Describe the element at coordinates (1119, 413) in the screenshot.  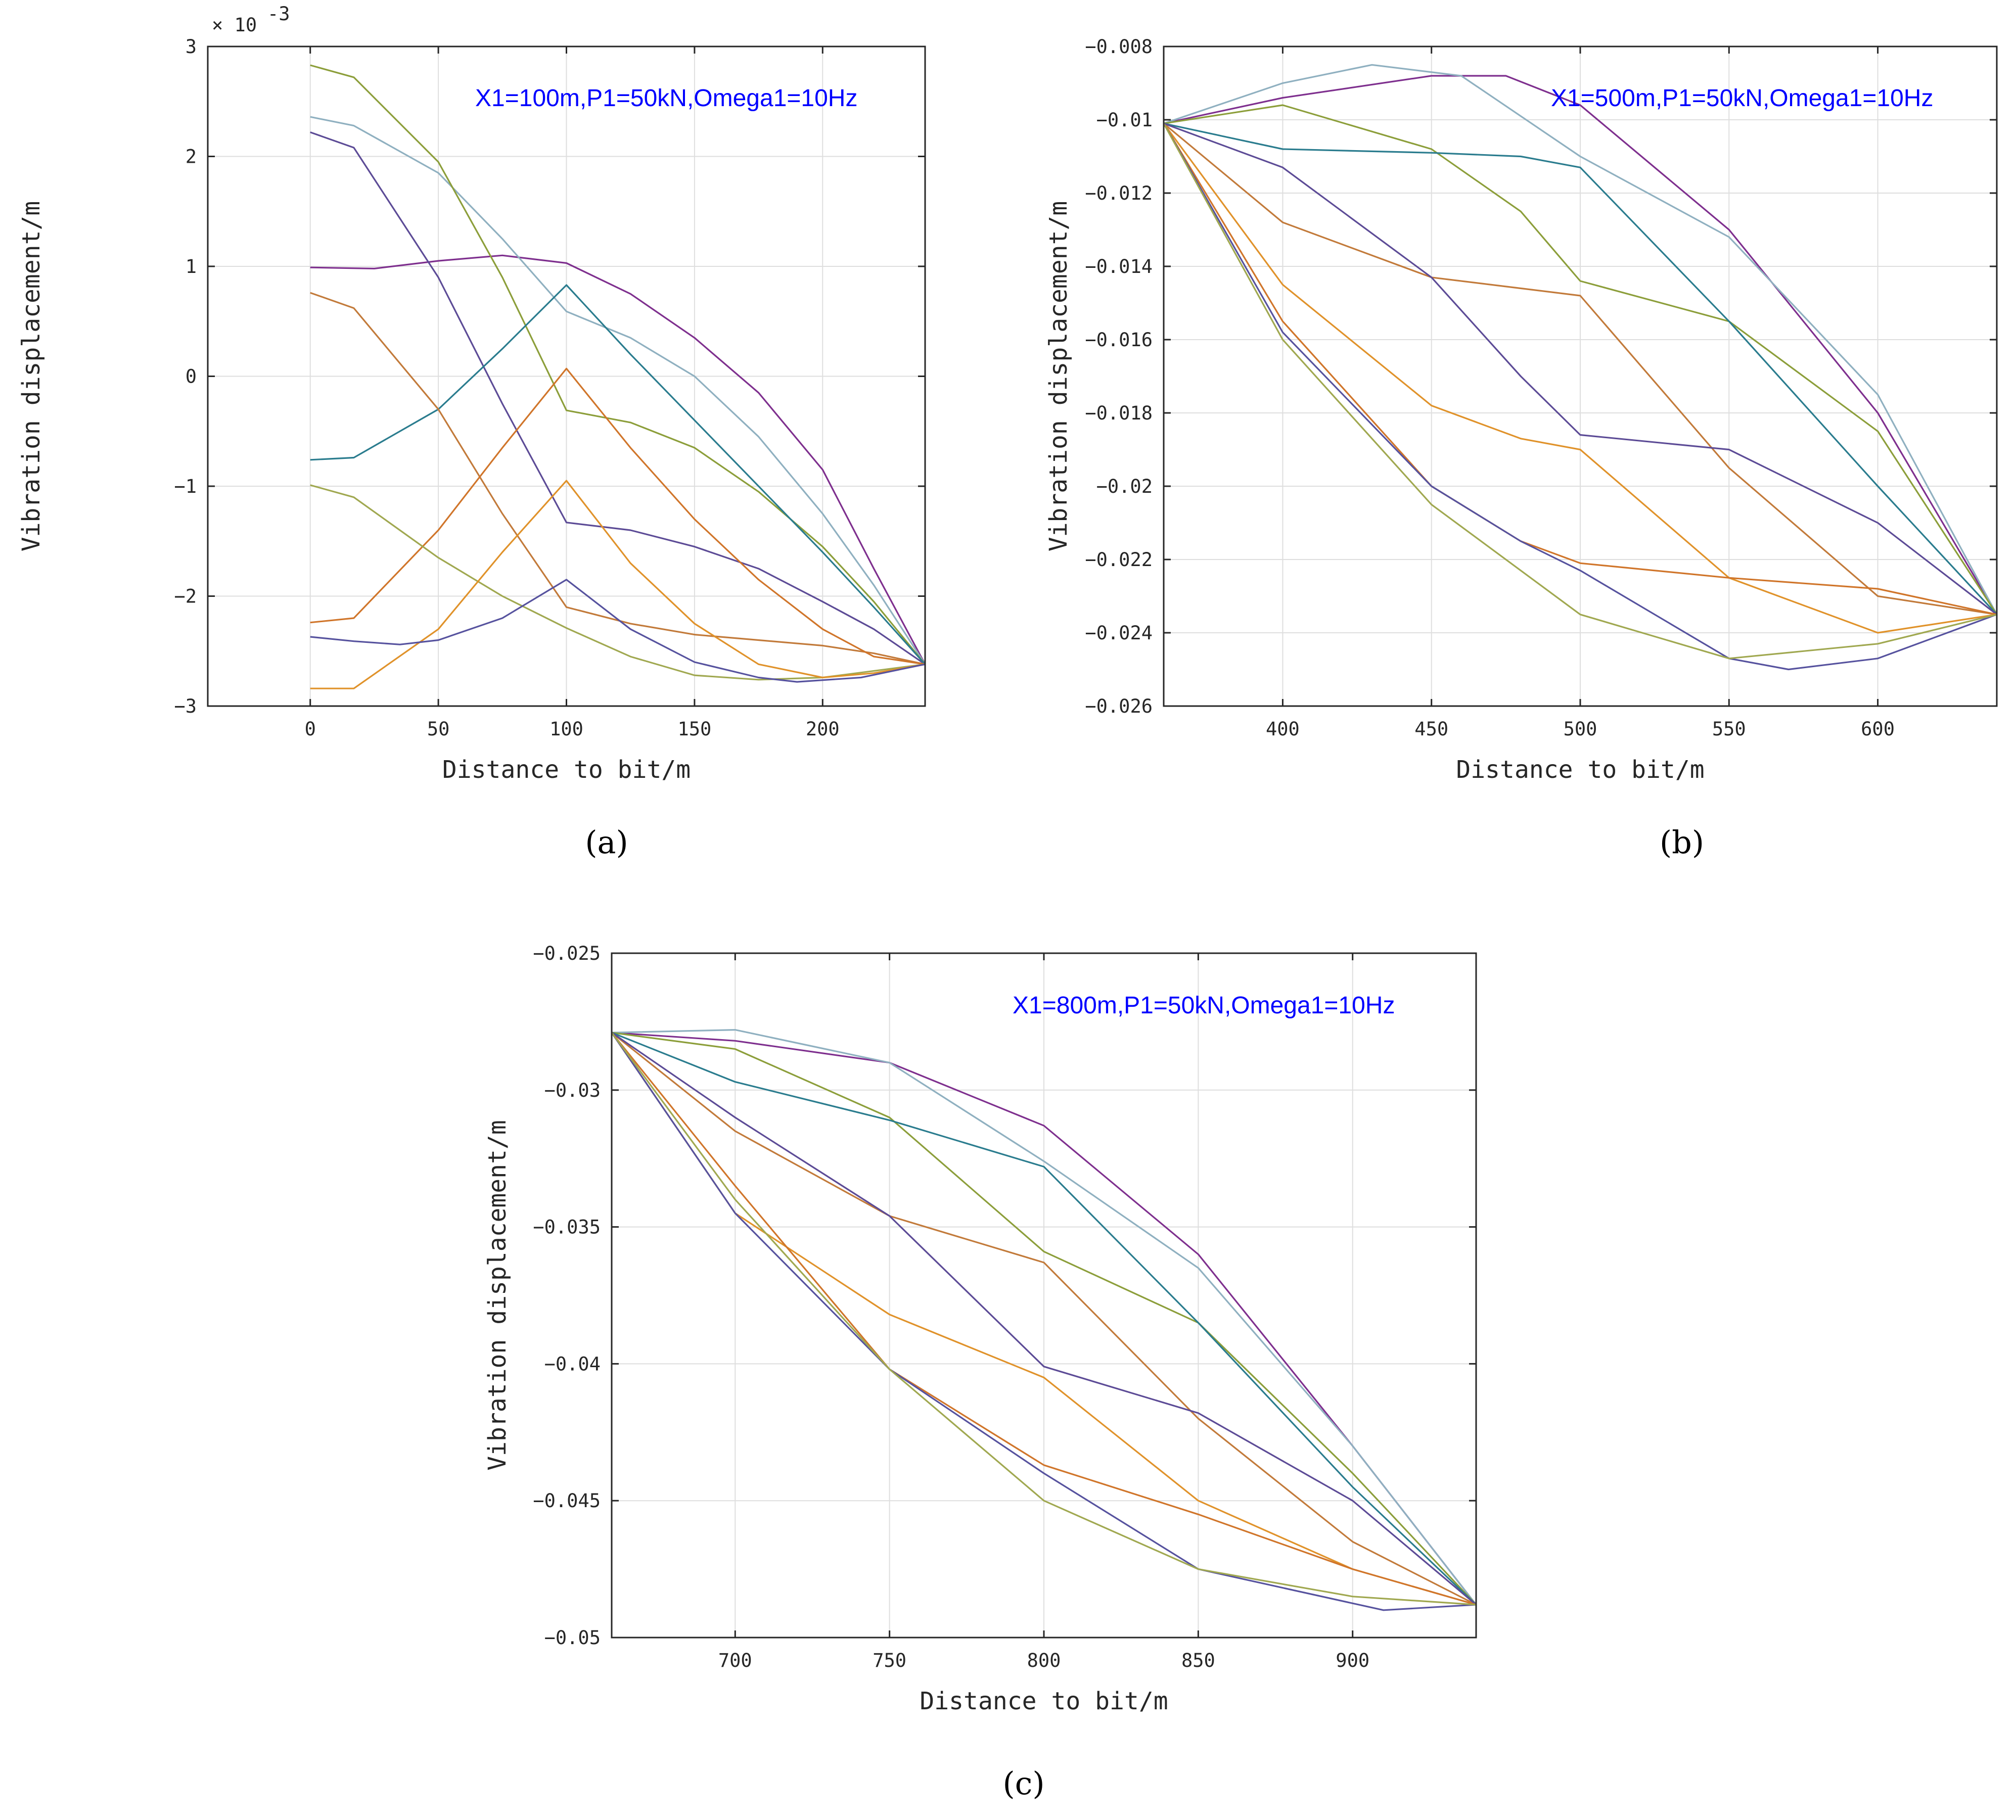
I see `y-tick-label: −0.018` at that location.